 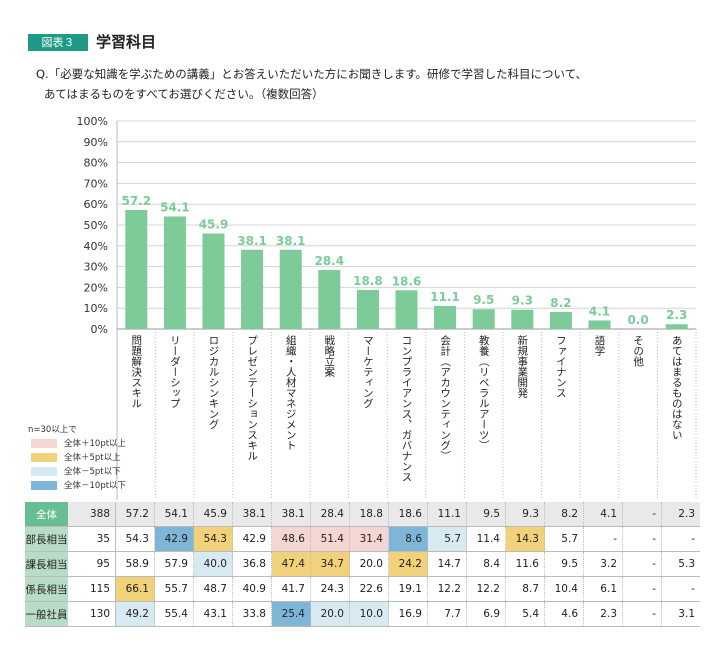 What do you see at coordinates (291, 564) in the screenshot?
I see `table-cell: 47.4` at bounding box center [291, 564].